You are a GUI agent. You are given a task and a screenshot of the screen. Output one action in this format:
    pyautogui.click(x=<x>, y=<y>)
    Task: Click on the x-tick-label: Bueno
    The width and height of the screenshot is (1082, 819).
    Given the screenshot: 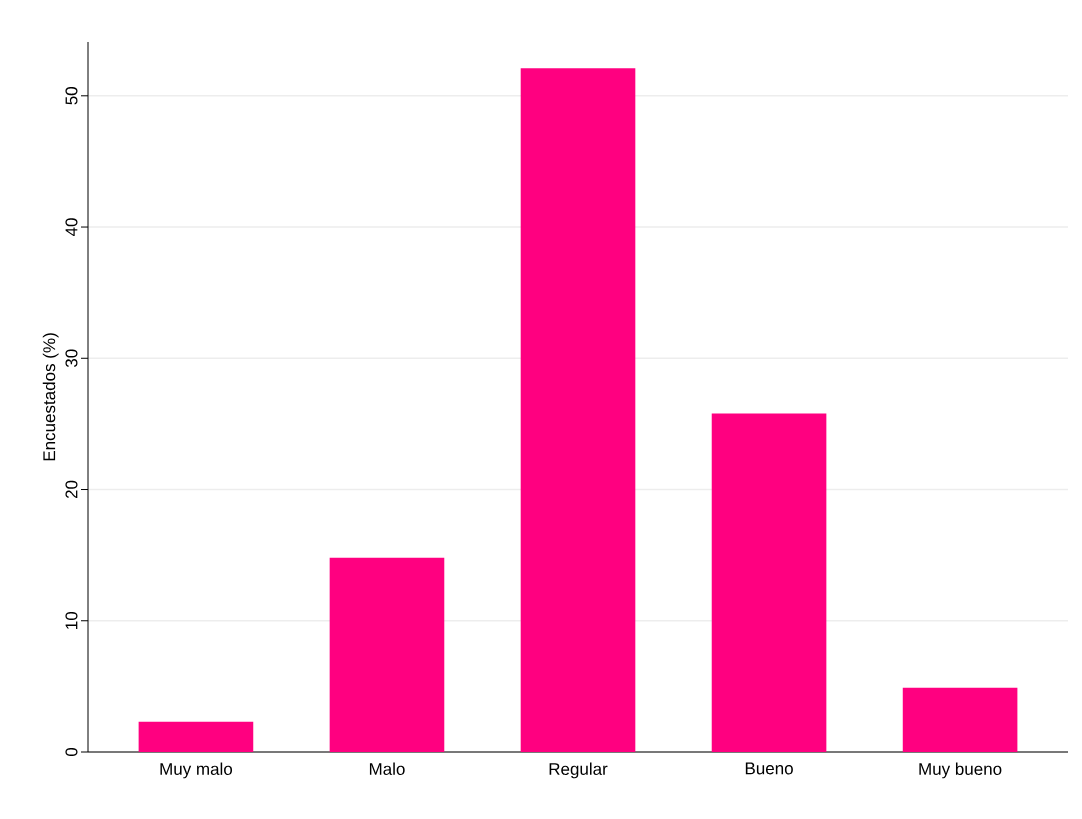 What is the action you would take?
    pyautogui.click(x=769, y=768)
    